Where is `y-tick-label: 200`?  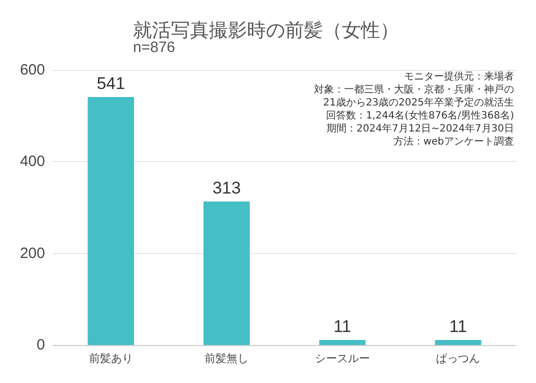
y-tick-label: 200 is located at coordinates (32, 253).